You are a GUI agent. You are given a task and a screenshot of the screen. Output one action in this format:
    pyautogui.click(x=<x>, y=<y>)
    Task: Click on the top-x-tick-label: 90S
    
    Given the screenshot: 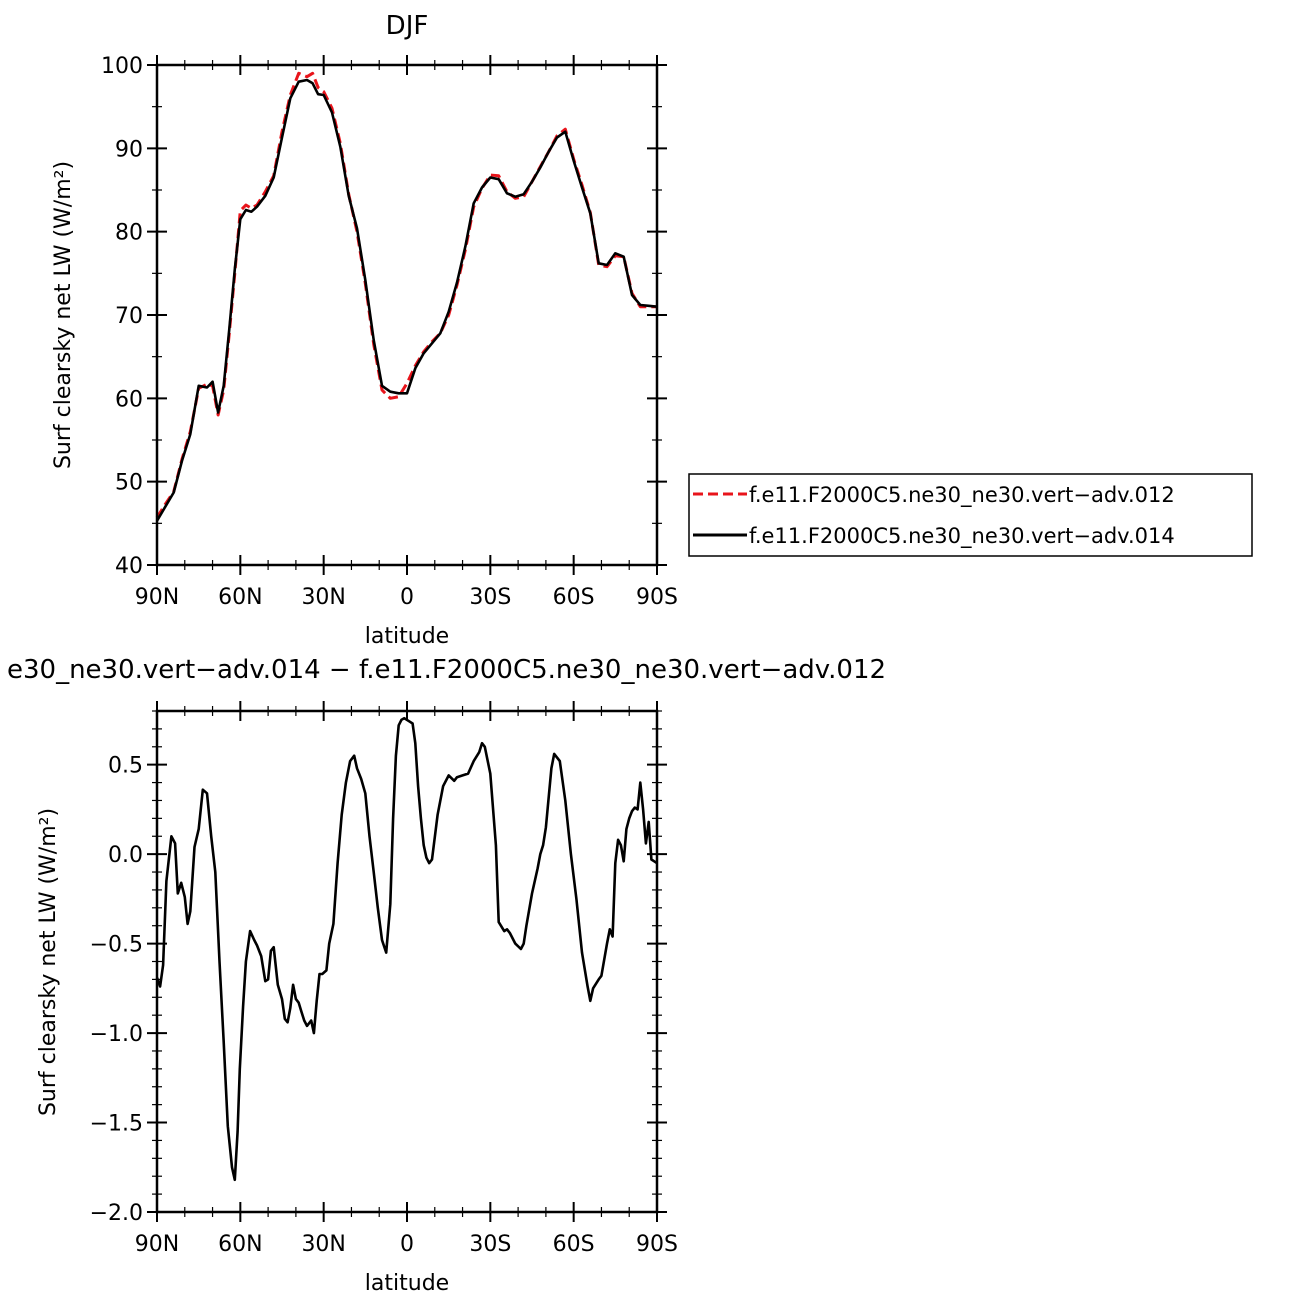 What is the action you would take?
    pyautogui.click(x=657, y=597)
    